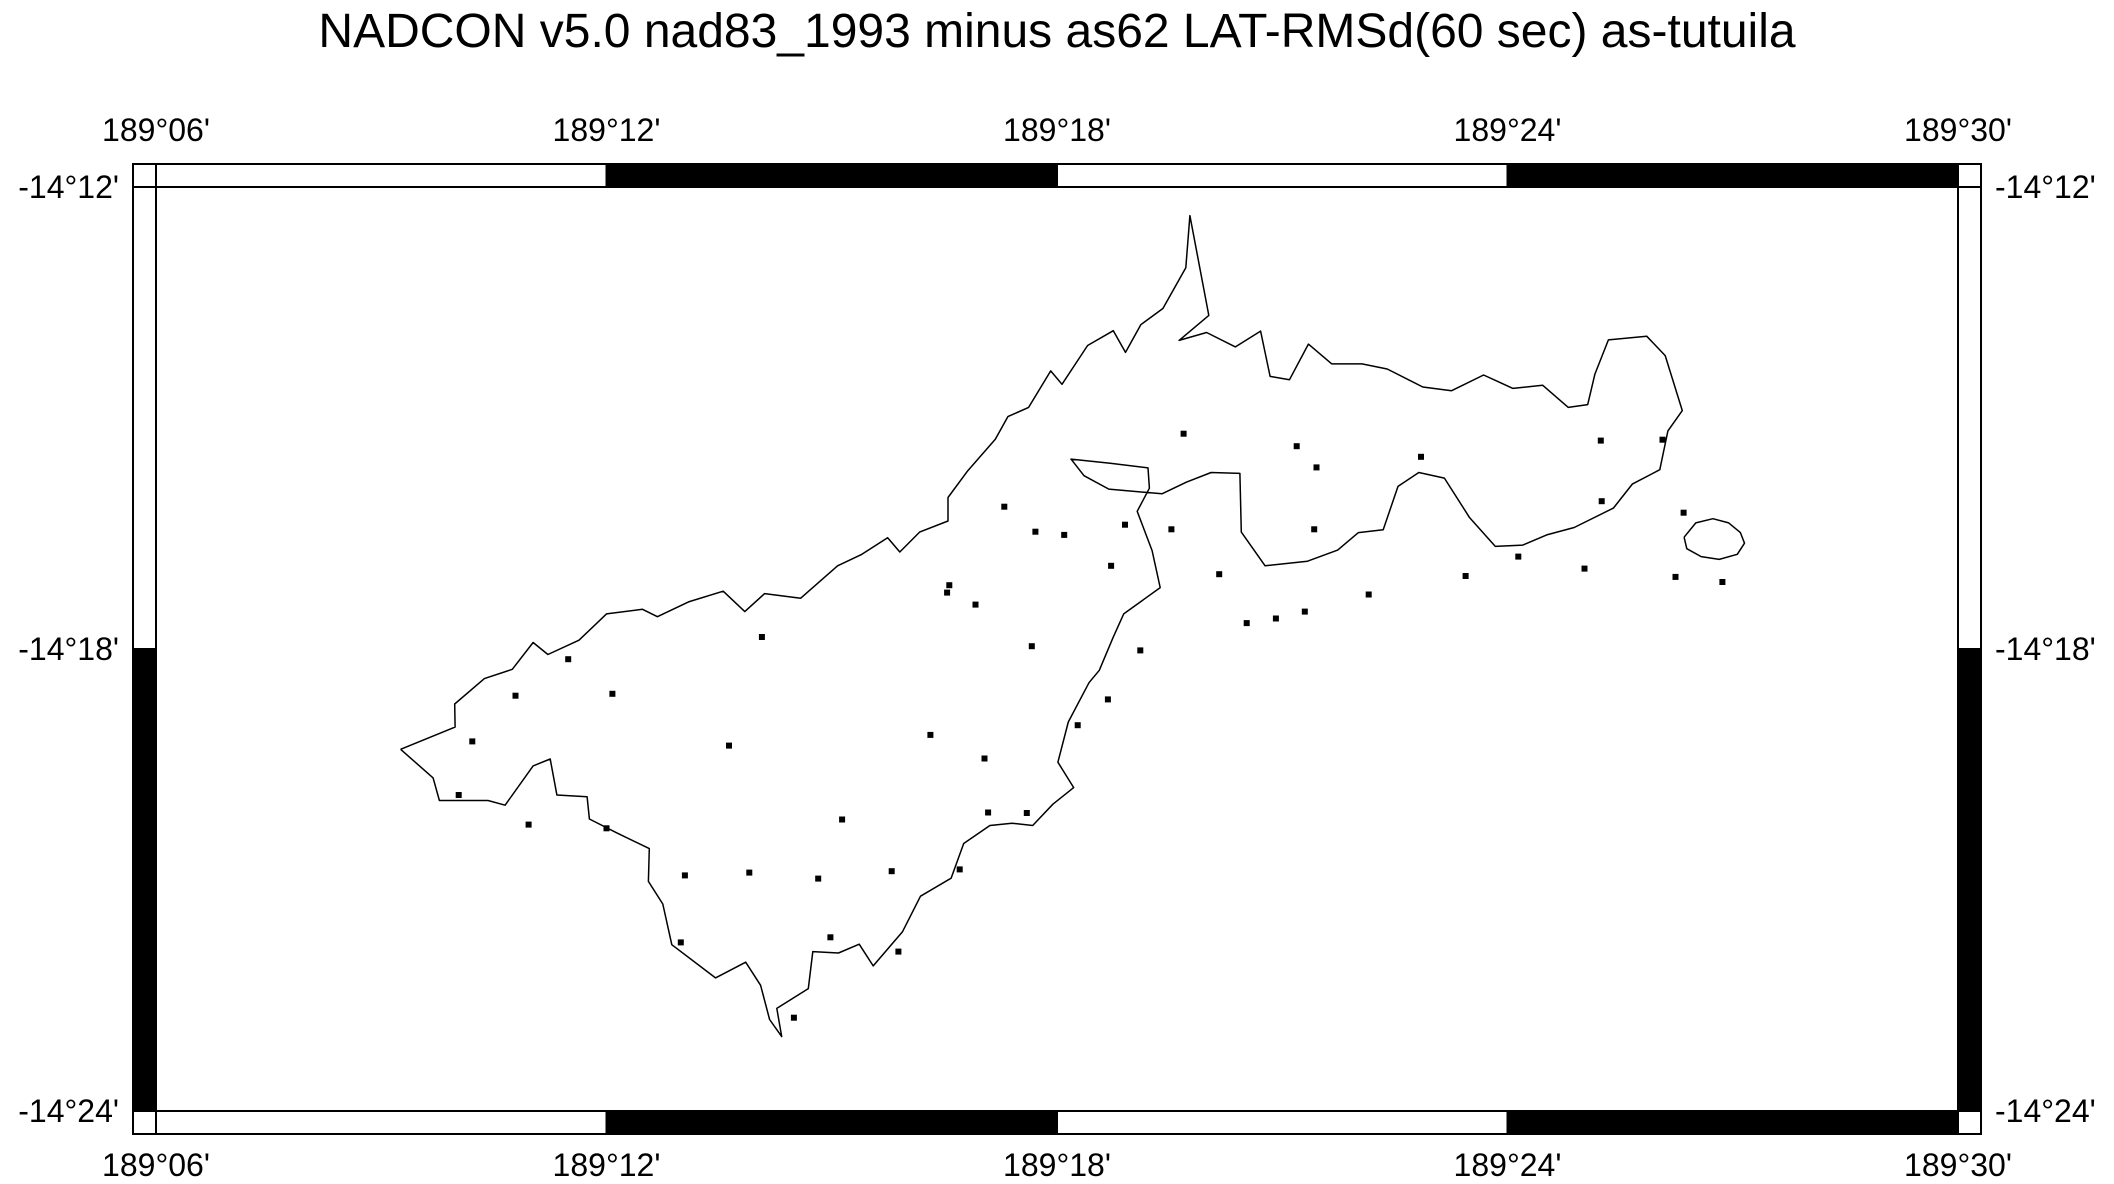  What do you see at coordinates (68, 1111) in the screenshot?
I see `lat-label-left: -14°24'` at bounding box center [68, 1111].